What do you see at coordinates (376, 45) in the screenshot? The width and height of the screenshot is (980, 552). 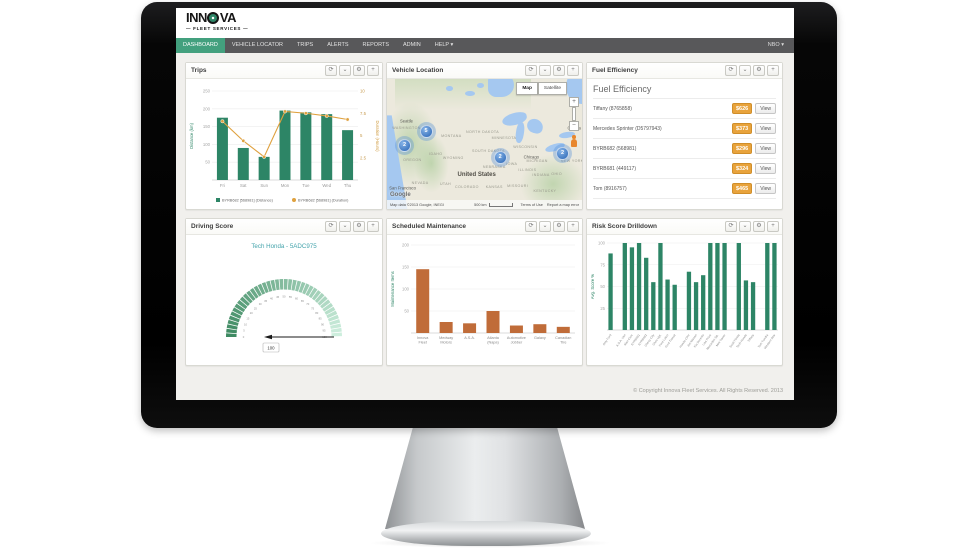 I see `nav-item-reports: REPORTS` at bounding box center [376, 45].